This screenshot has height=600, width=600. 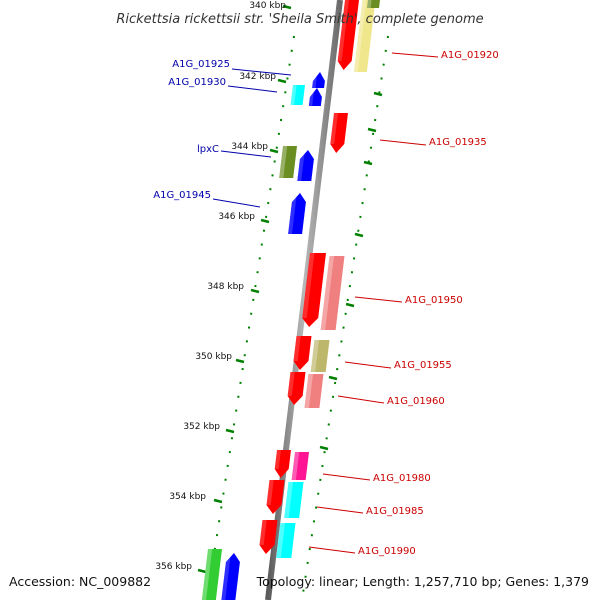 I want to click on gene-label-a1g-01980: A1G_01980, so click(x=402, y=478).